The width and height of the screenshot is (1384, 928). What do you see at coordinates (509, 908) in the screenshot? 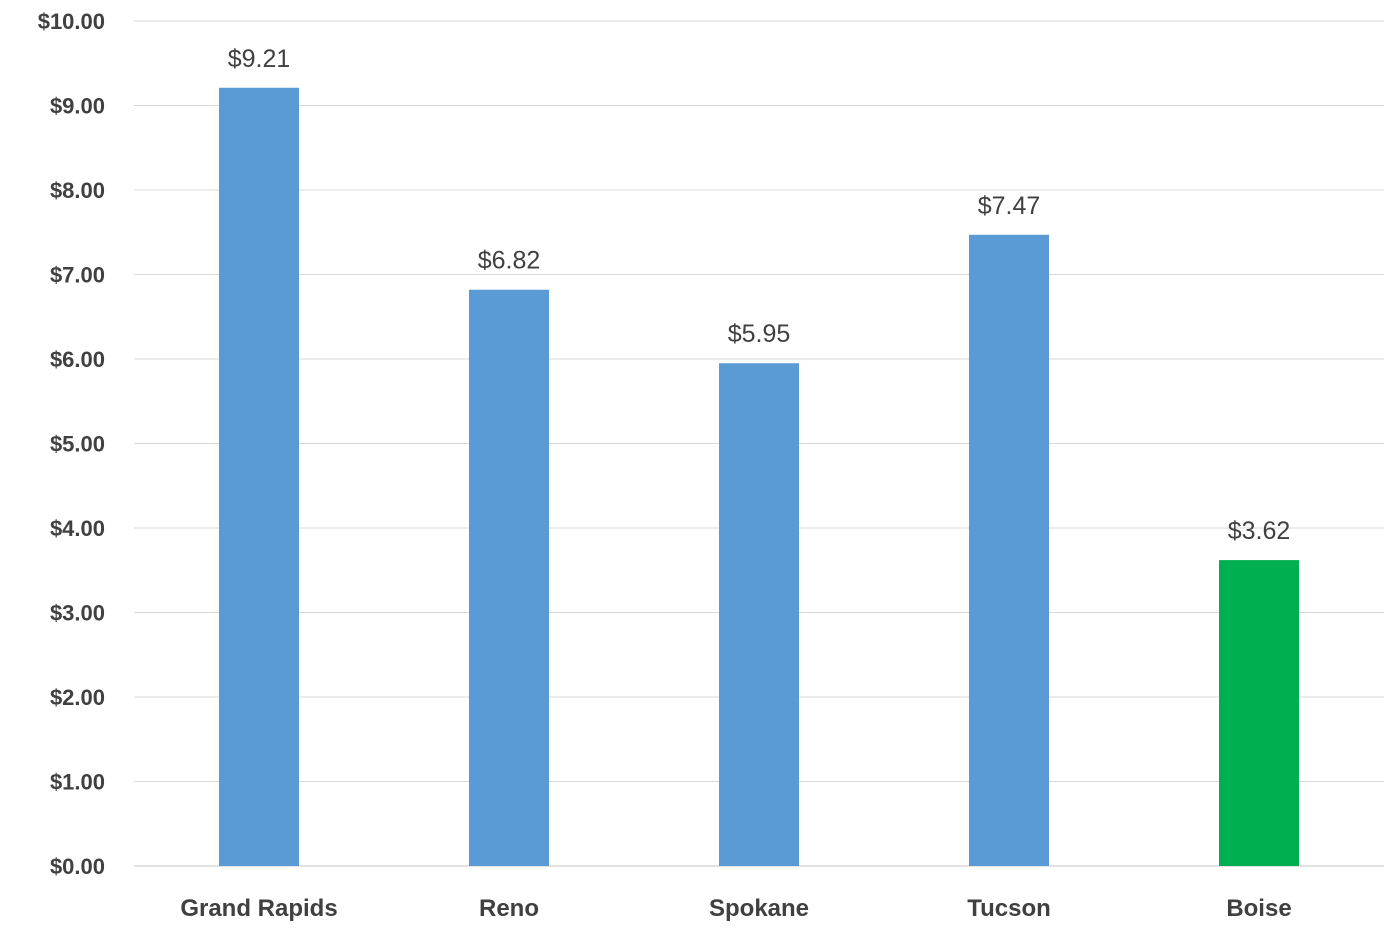
I see `category-label: Reno` at bounding box center [509, 908].